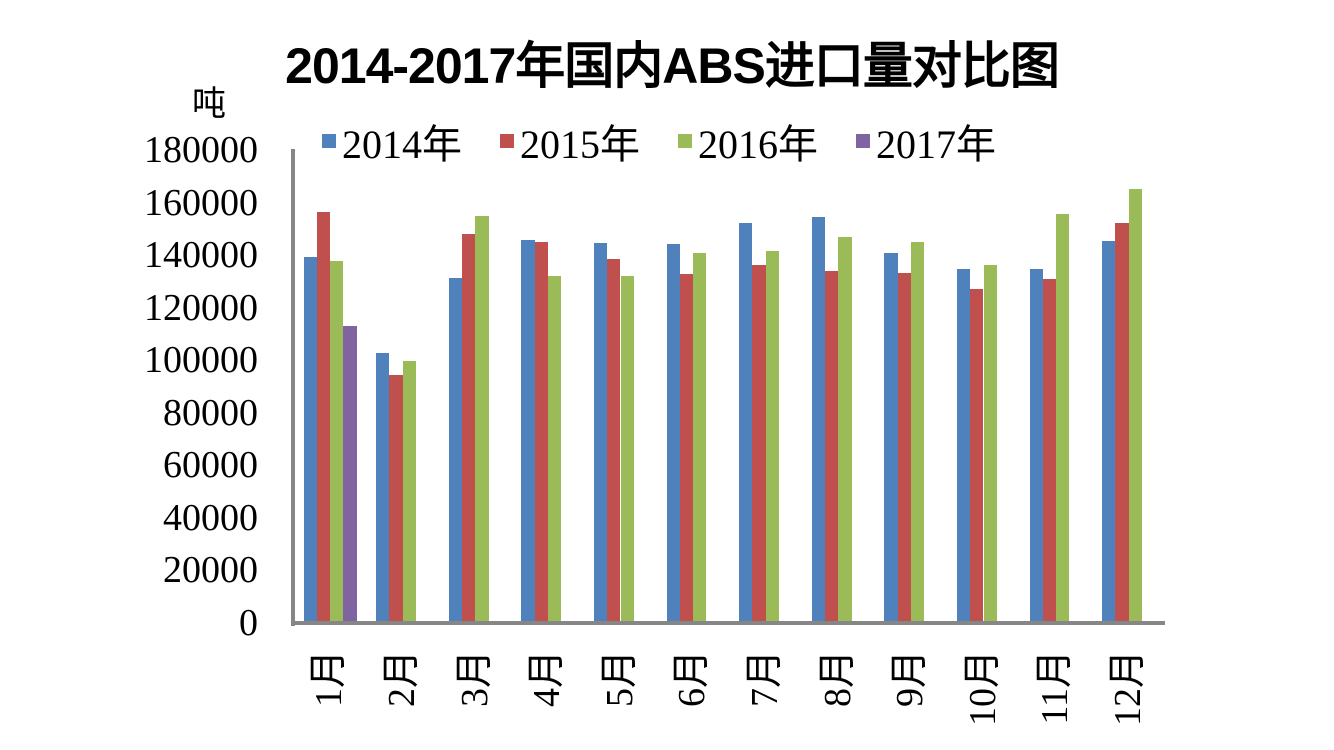  I want to click on x-tick-label: 9月, so click(910, 679).